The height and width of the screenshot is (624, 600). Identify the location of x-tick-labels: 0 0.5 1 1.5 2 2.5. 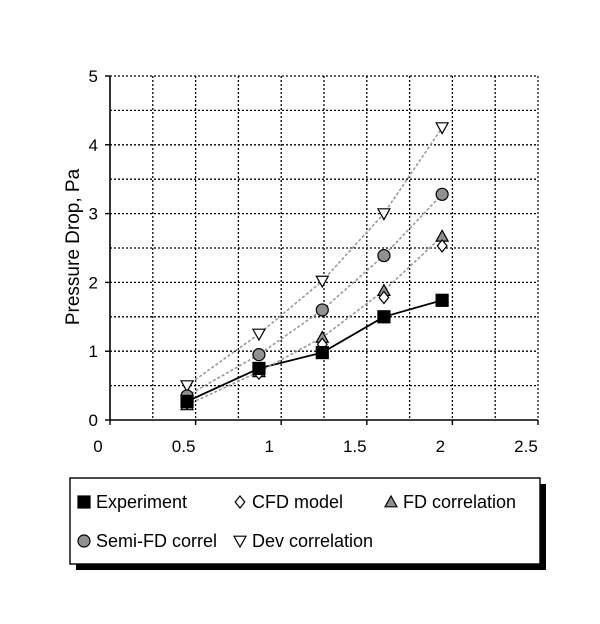
(316, 438).